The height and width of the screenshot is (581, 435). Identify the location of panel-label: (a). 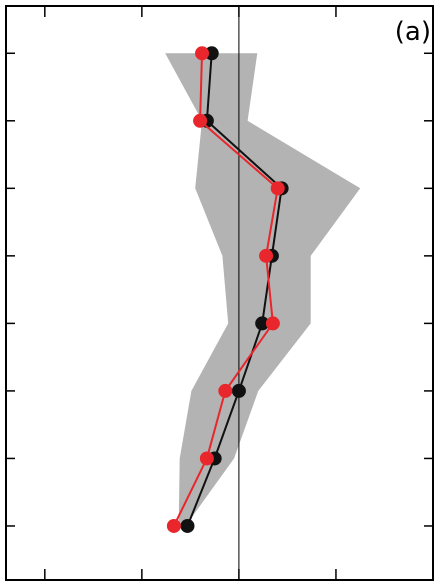
(413, 32).